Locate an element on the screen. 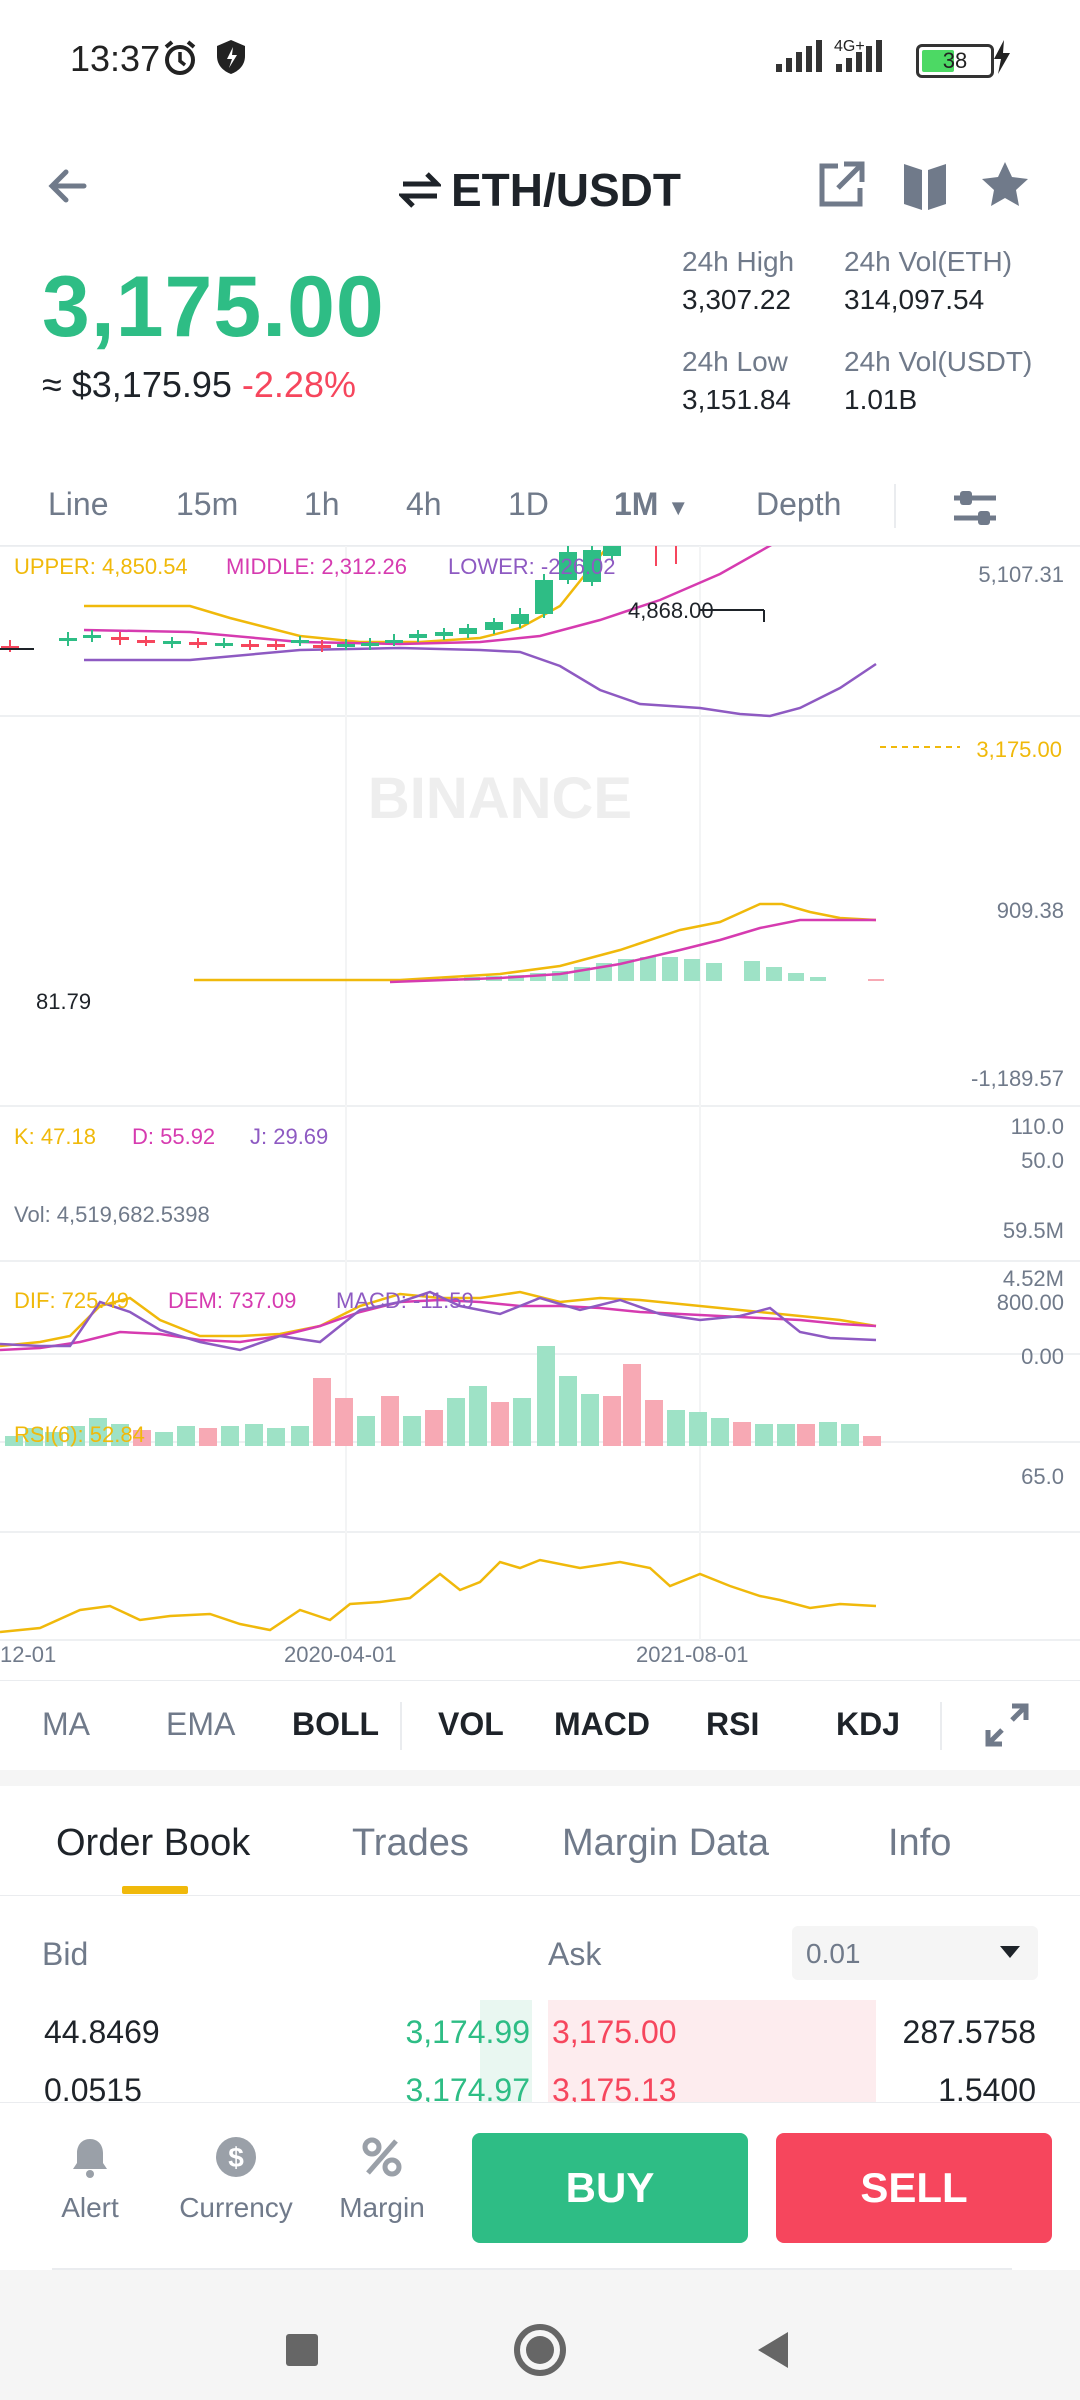 This screenshot has width=1080, height=2400. watermark: BINANCE is located at coordinates (500, 798).